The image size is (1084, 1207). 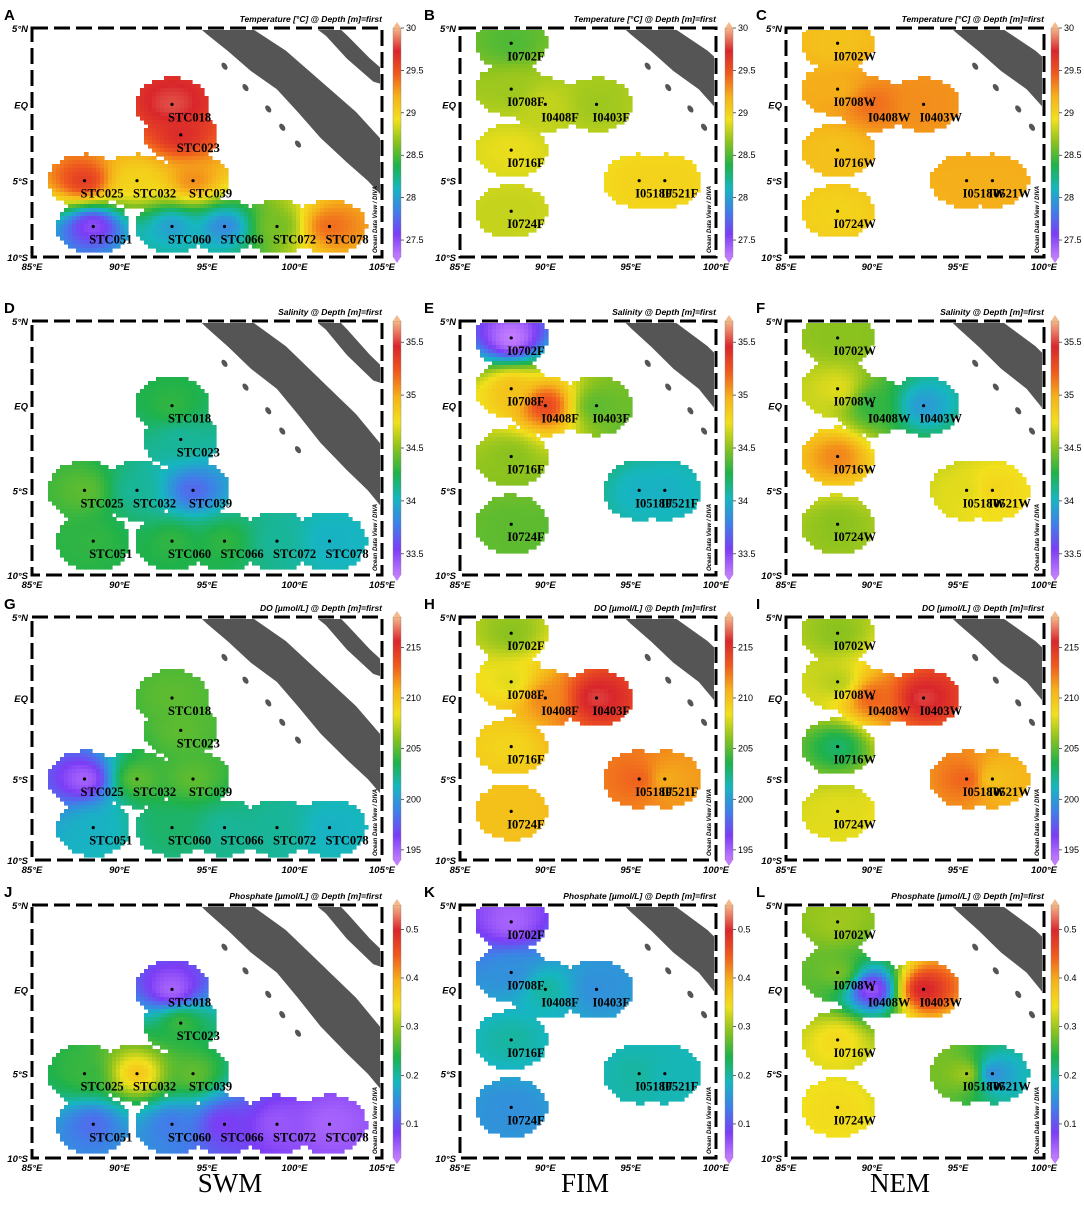 What do you see at coordinates (415, 70) in the screenshot?
I see `colorbar-tick-label: 29.5` at bounding box center [415, 70].